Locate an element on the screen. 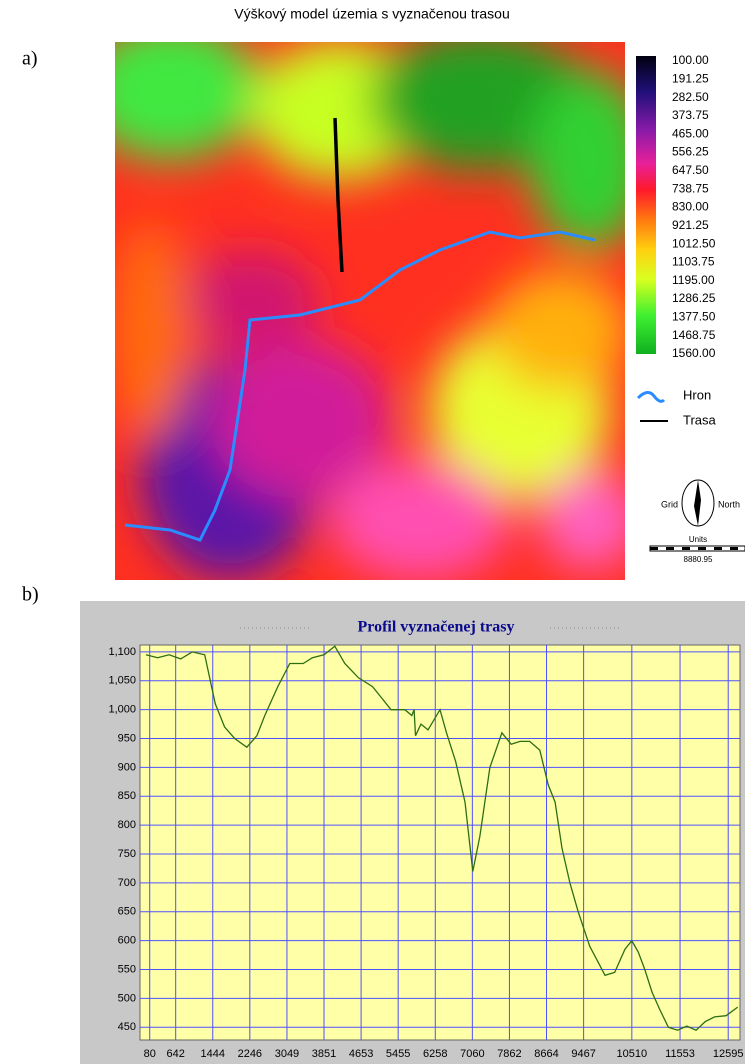 The width and height of the screenshot is (745, 1064). color-bar-label: 1468.75 is located at coordinates (694, 335).